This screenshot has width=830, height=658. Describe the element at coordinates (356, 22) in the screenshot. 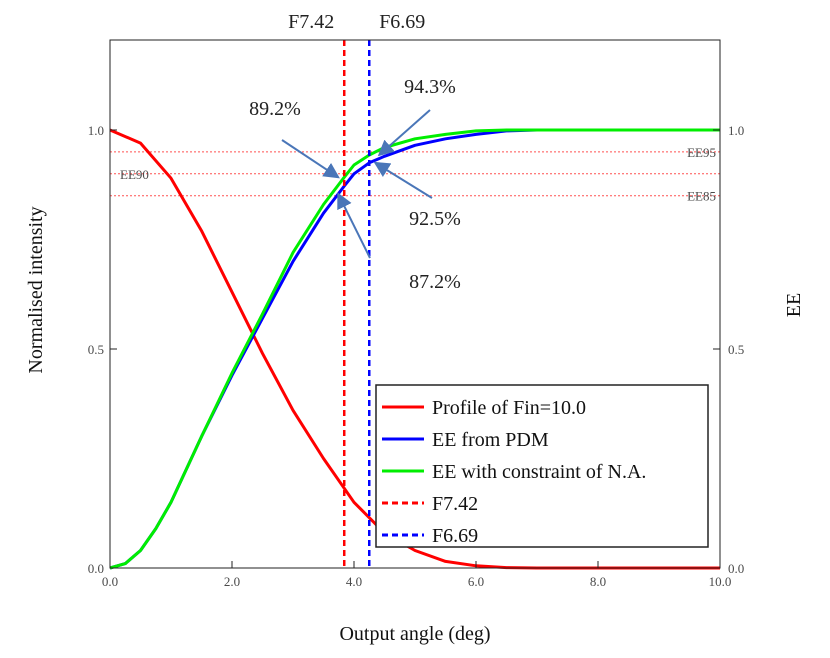

I see `top-labels: F7.42 F6.69` at that location.